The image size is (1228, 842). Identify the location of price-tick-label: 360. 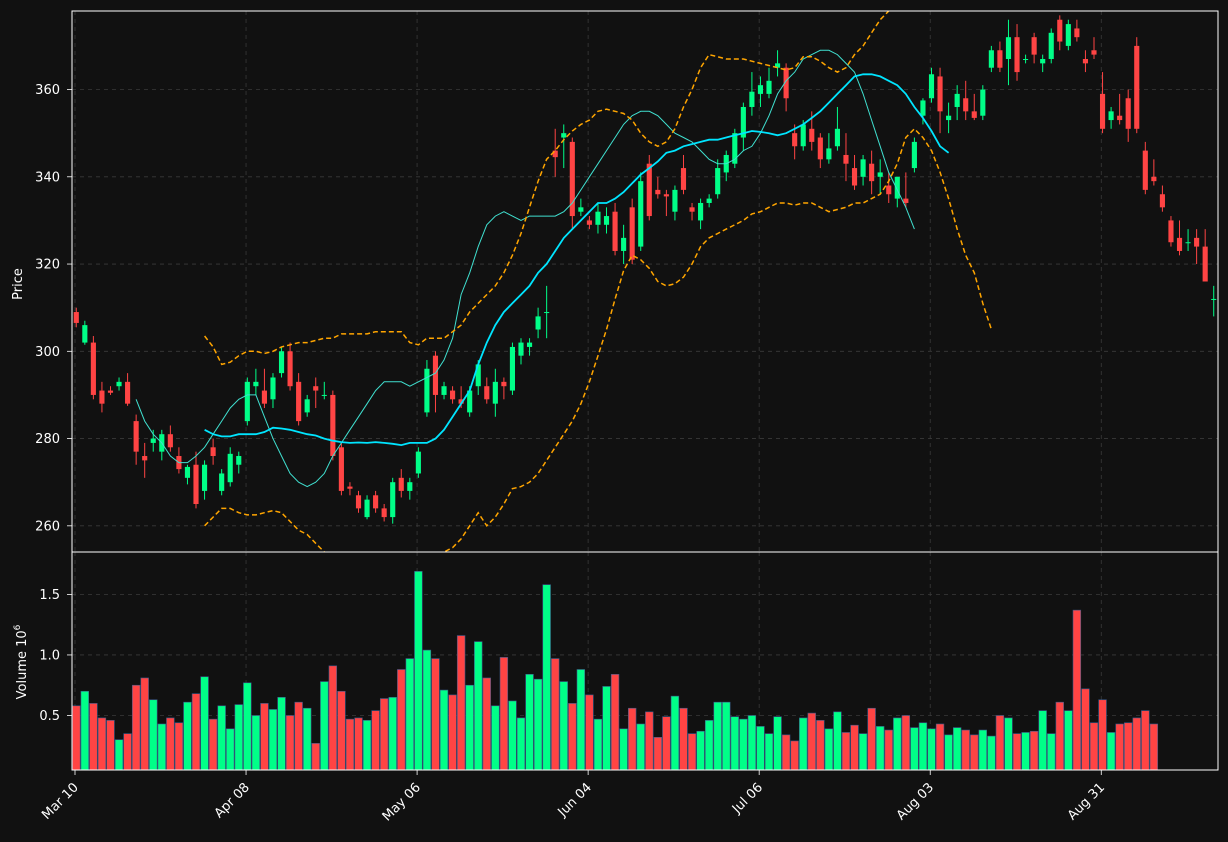
(47, 90).